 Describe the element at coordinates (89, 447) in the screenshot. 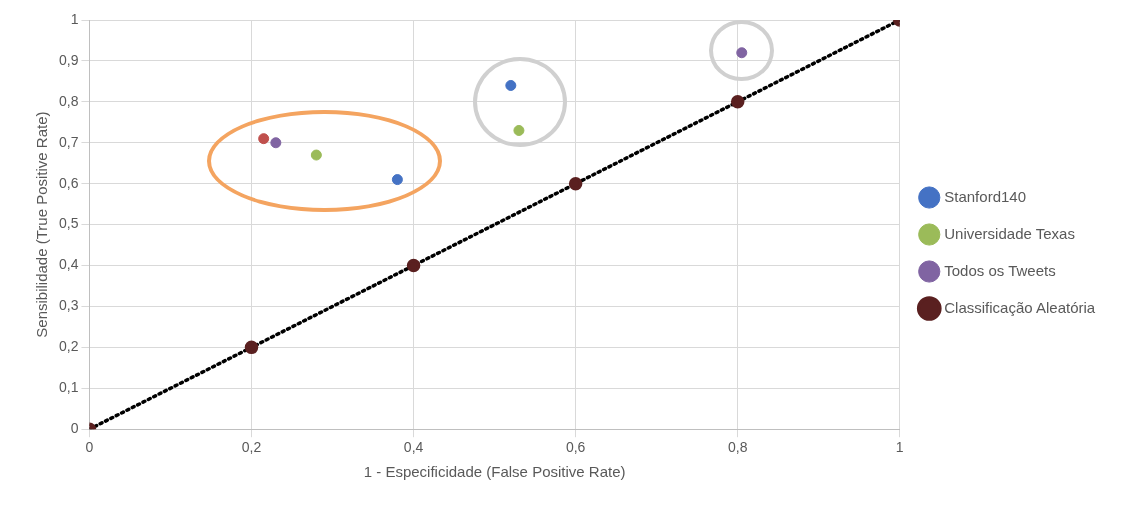

I see `x-tick-label: 0` at that location.